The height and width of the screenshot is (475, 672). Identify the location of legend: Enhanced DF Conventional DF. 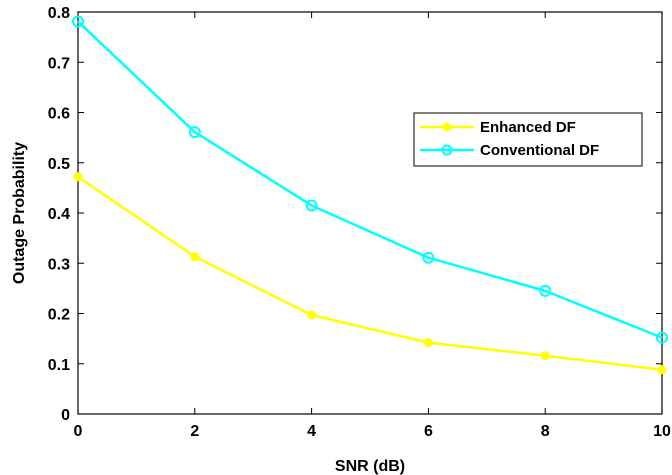
(528, 139).